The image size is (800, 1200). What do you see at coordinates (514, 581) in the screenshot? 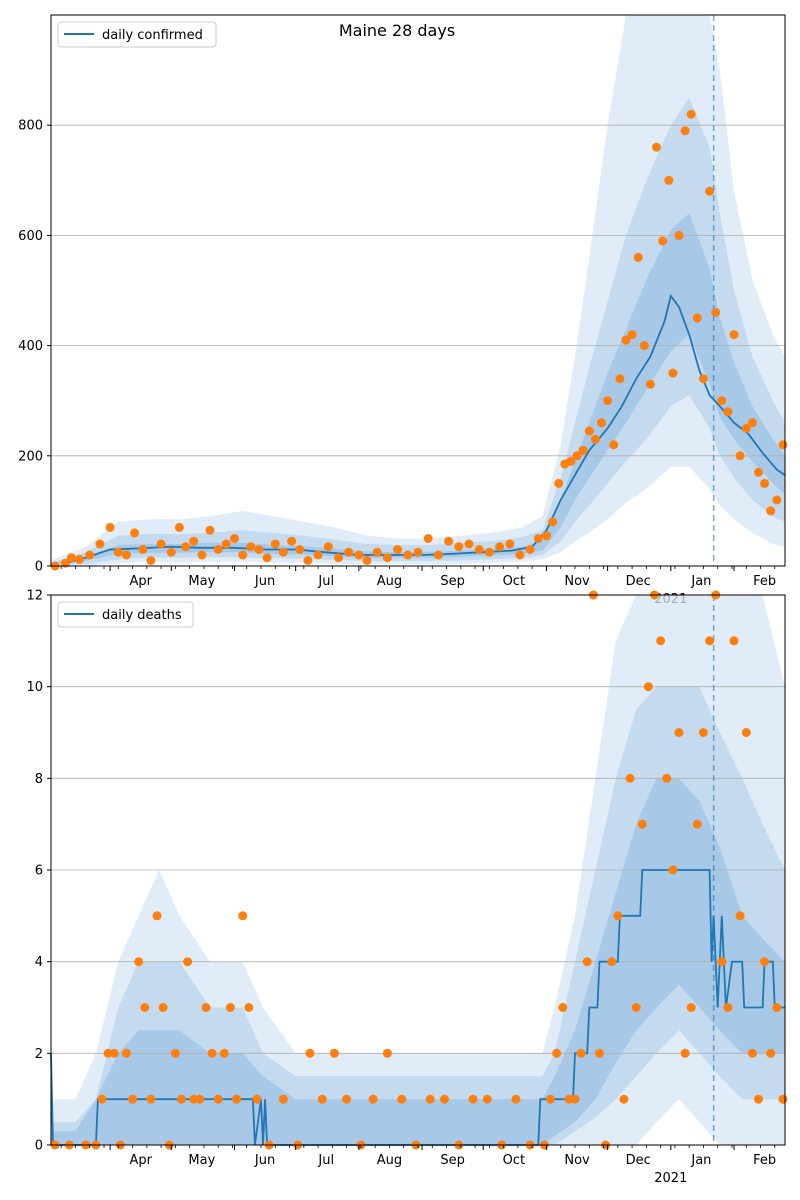
I see `confirmed-x-tick-label: Oct` at bounding box center [514, 581].